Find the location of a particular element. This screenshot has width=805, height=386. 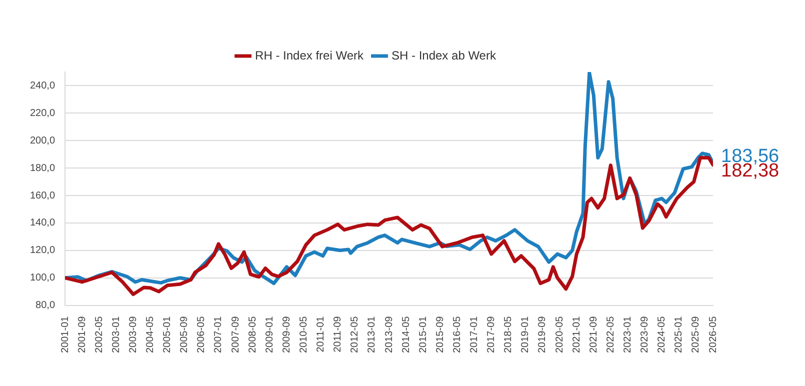

x-tick-label: 2009-09 is located at coordinates (286, 335).